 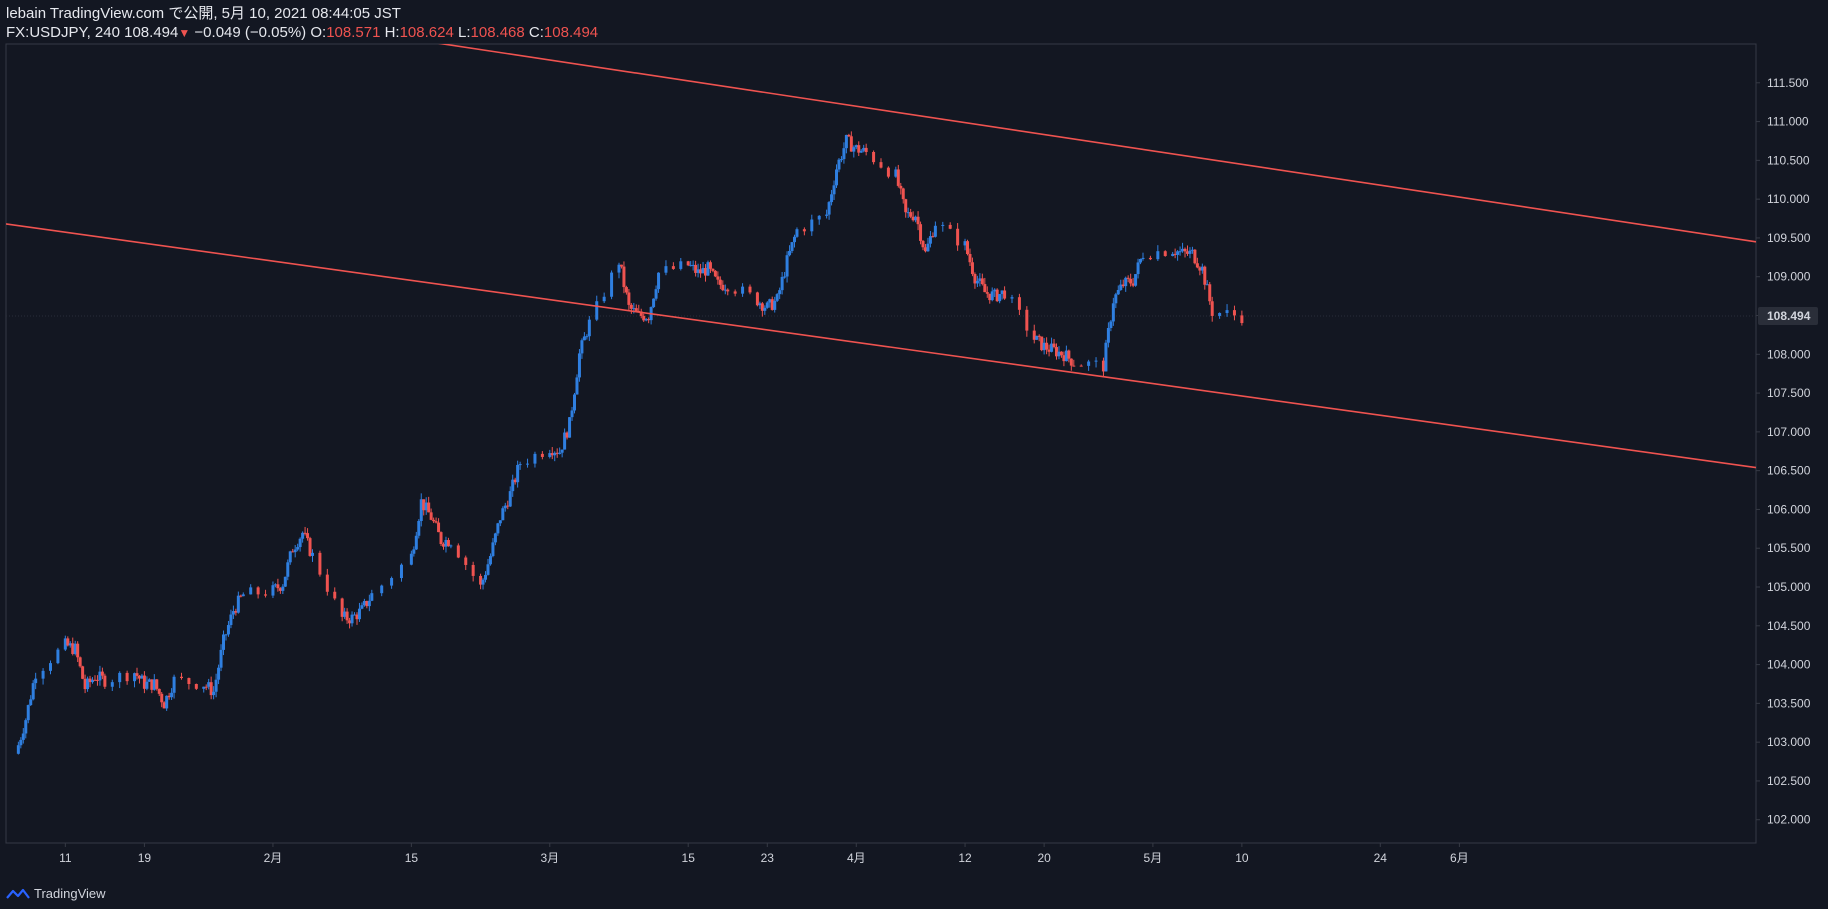 What do you see at coordinates (764, 854) in the screenshot?
I see `time-axis: 11 19 2月 15 3月 15 23 4月 12 20 5月 10 24 6月` at bounding box center [764, 854].